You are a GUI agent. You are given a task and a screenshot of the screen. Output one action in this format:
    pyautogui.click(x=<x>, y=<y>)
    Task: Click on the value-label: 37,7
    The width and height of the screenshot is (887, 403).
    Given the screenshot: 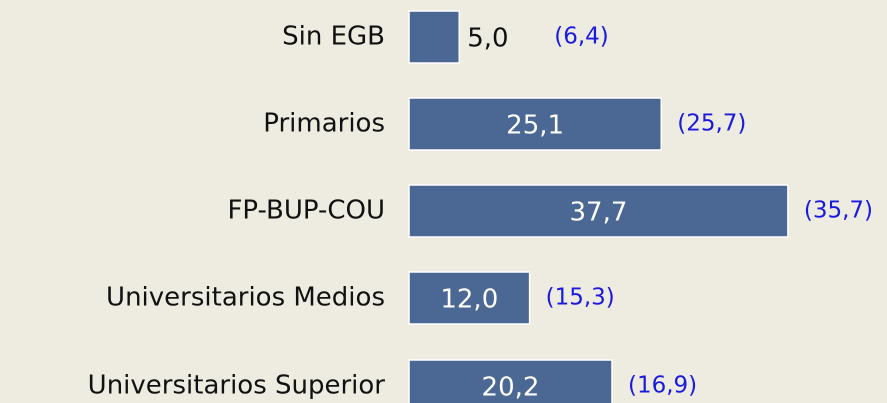 What is the action you would take?
    pyautogui.click(x=598, y=213)
    